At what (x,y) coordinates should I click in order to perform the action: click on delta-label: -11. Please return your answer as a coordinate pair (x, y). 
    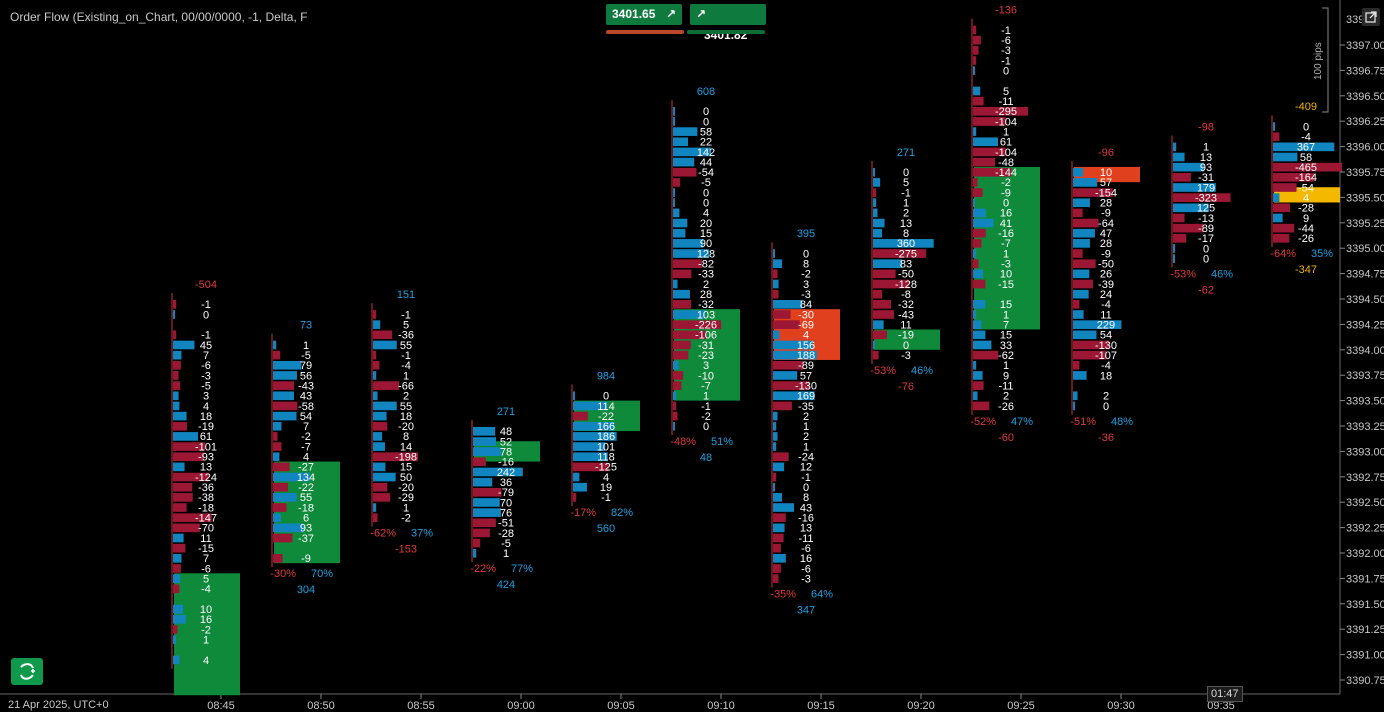
    Looking at the image, I should click on (1005, 102).